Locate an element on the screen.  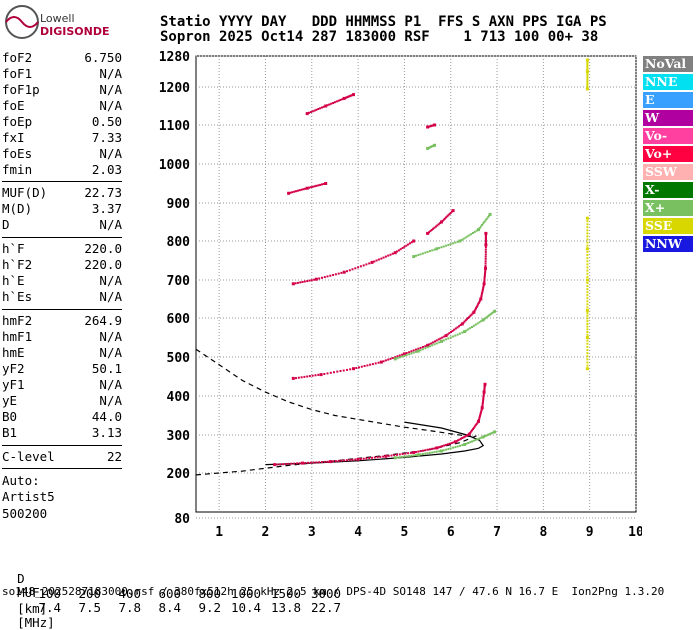
param-row: hmF2 264.9 is located at coordinates (62, 321).